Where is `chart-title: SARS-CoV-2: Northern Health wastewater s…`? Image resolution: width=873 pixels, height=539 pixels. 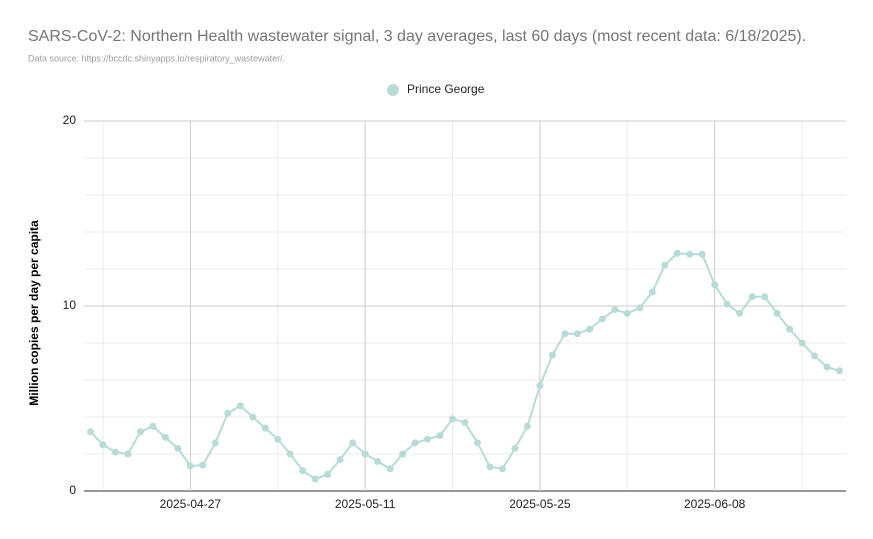 chart-title: SARS-CoV-2: Northern Health wastewater s… is located at coordinates (417, 36).